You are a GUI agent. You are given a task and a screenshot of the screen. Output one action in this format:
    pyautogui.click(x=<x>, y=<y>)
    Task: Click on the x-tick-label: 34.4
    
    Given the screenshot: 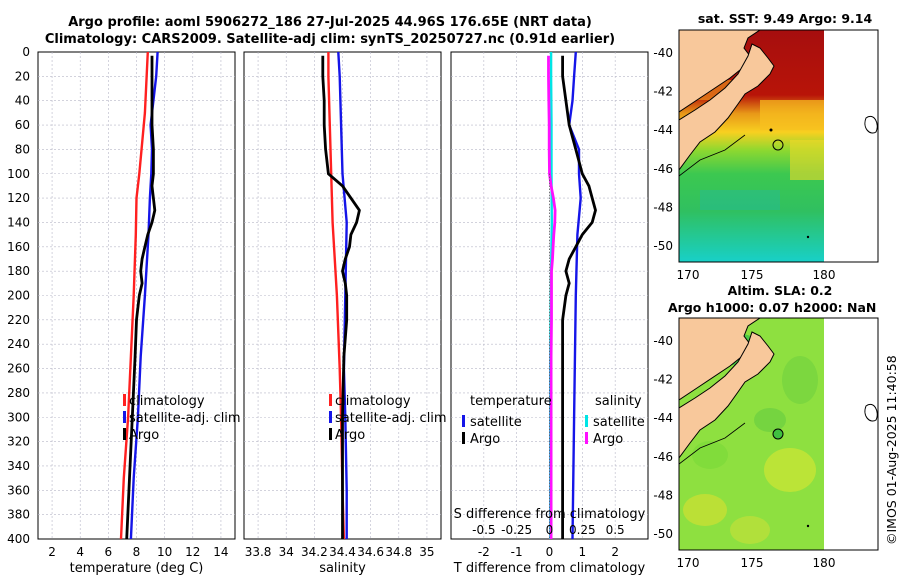 What is the action you would take?
    pyautogui.click(x=342, y=552)
    